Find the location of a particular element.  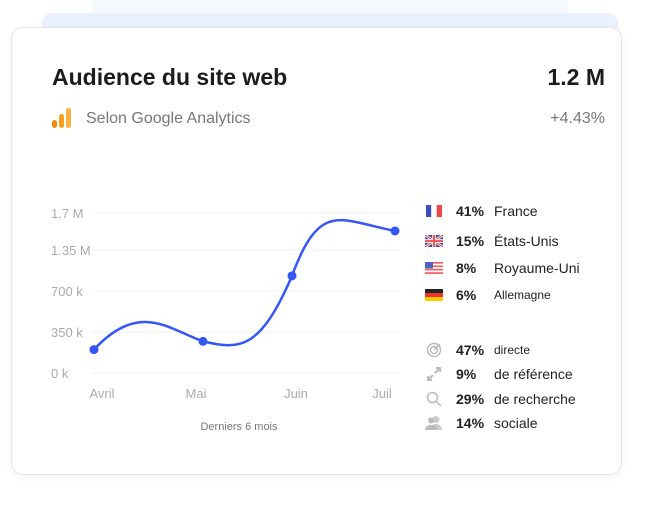

y-tick-label: 1.7 M is located at coordinates (67, 213).